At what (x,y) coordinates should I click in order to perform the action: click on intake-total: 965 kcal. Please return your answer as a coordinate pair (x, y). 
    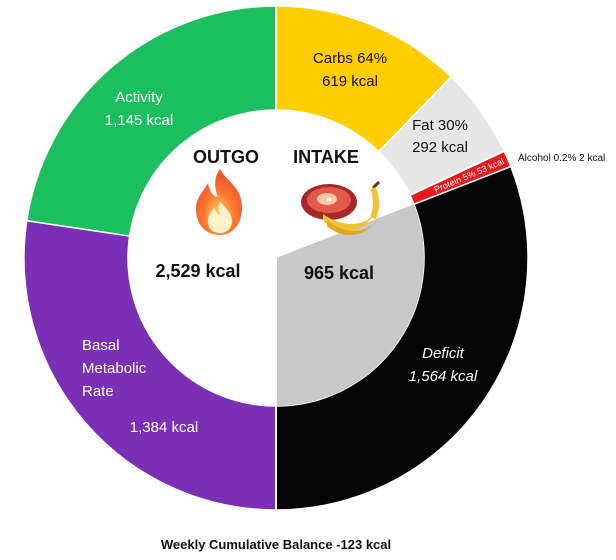
    Looking at the image, I should click on (339, 273).